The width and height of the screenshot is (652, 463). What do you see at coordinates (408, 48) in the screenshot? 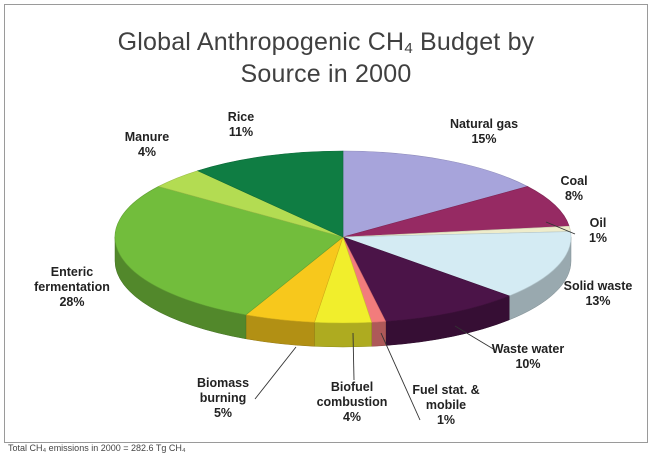
I see `chart-title-subscript: 4` at bounding box center [408, 48].